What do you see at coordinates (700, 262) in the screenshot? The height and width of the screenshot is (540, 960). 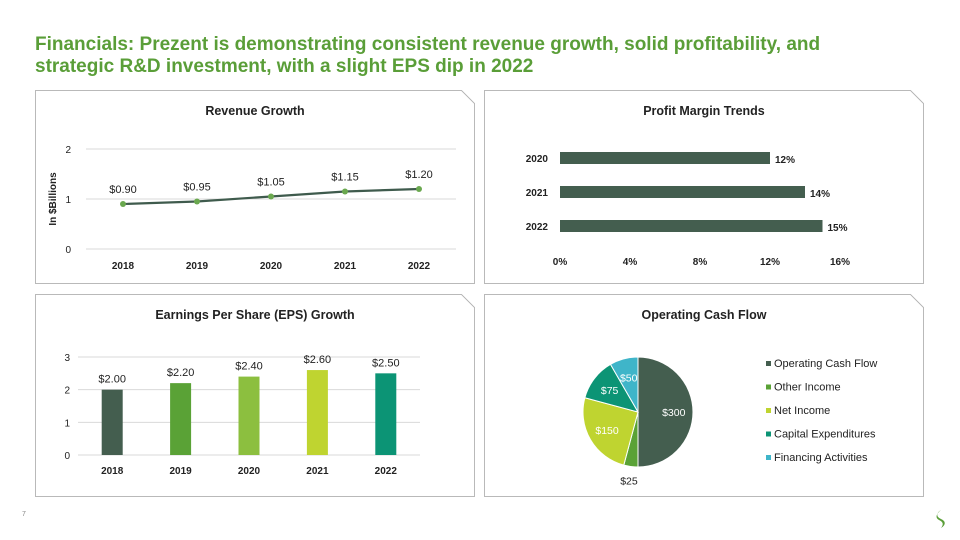 I see `x-tick-label: 8%` at bounding box center [700, 262].